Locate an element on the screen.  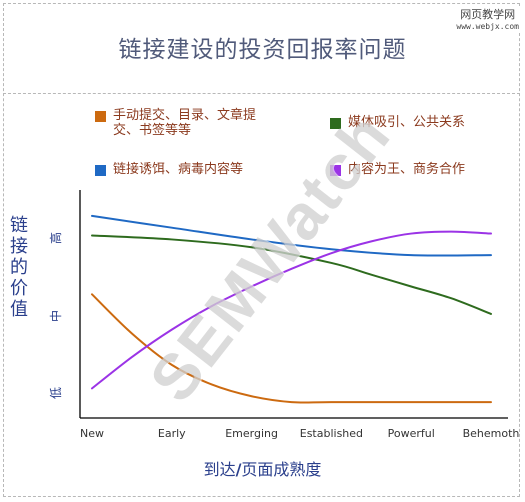
y-tick-label: 高 is located at coordinates (55, 238).